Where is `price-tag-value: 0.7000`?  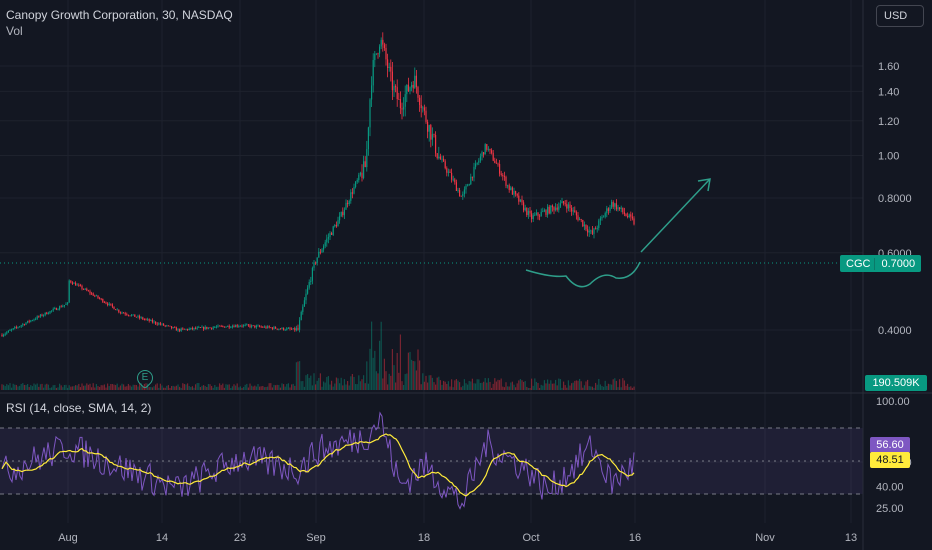 price-tag-value: 0.7000 is located at coordinates (898, 263).